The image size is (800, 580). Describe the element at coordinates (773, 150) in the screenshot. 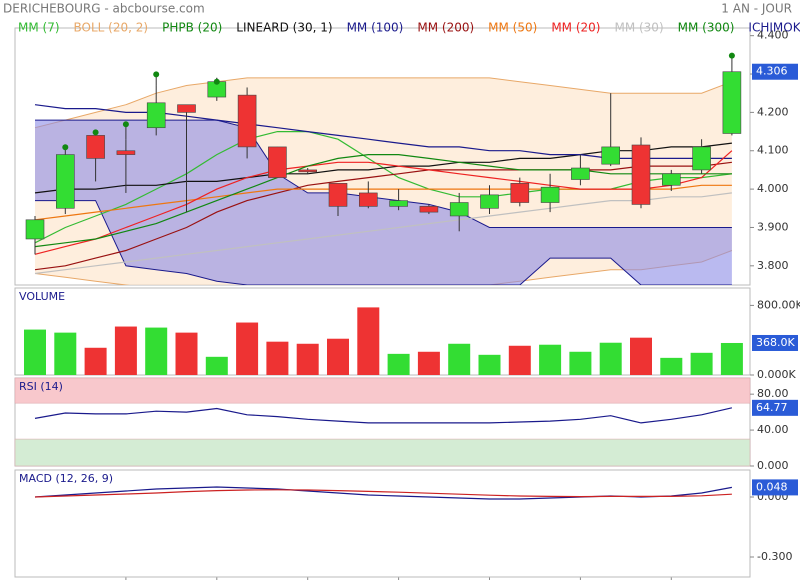

I see `y-tick-label: 4.100` at that location.